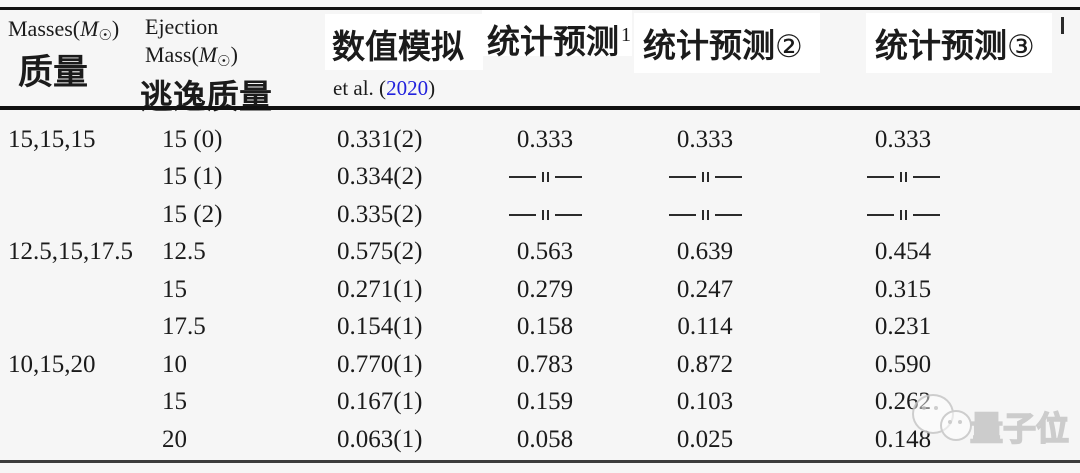  What do you see at coordinates (1021, 47) in the screenshot?
I see `circled-number-marker: ③` at bounding box center [1021, 47].